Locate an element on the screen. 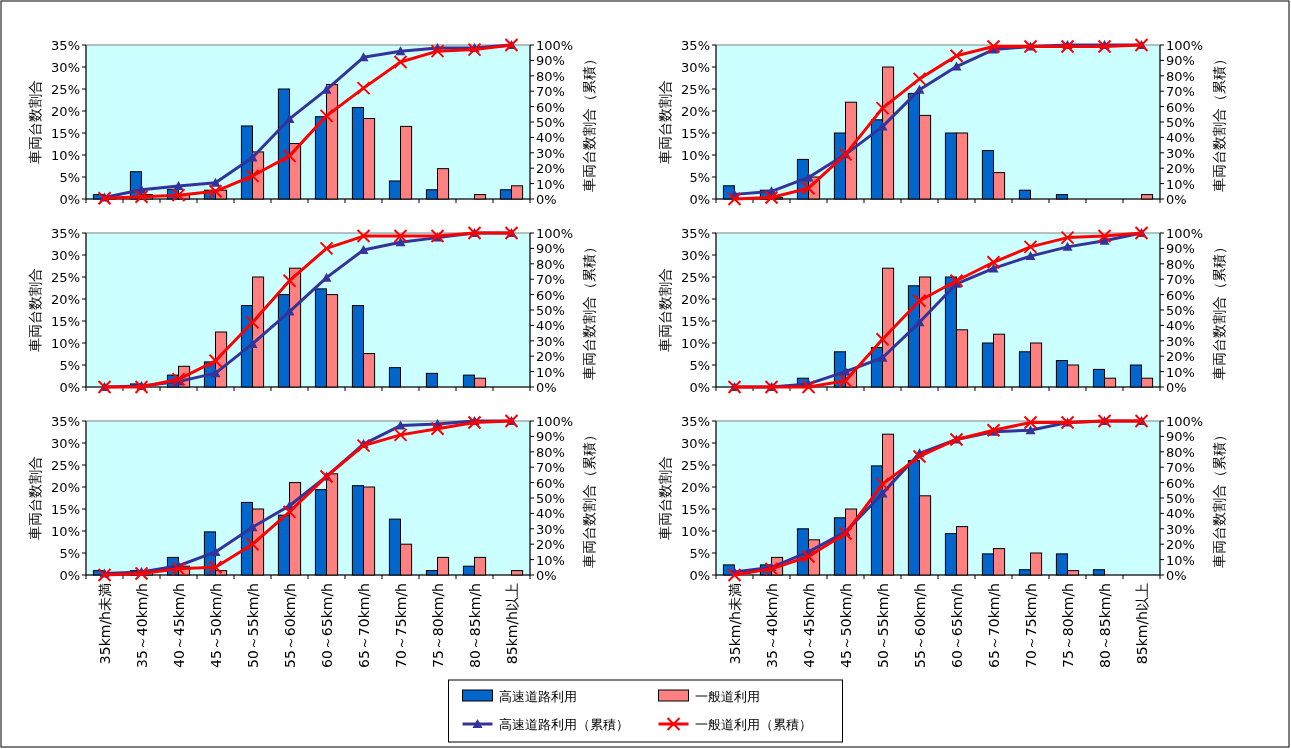 The height and width of the screenshot is (749, 1291). x-tick-label: 75～80km/h is located at coordinates (1067, 625).